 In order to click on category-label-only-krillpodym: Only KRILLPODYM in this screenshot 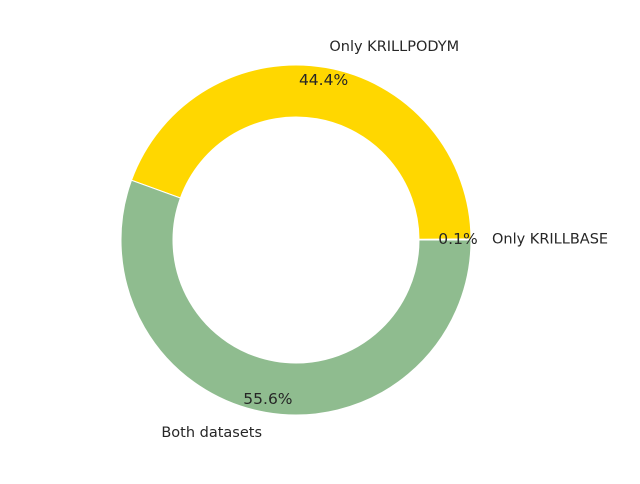, I will do `click(394, 47)`.